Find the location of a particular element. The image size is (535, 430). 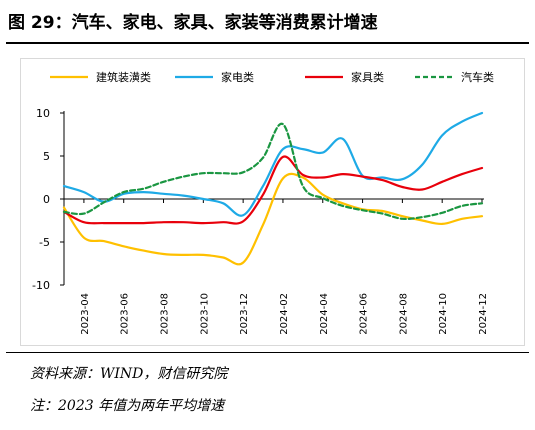

x-tick-label: 2023-06 is located at coordinates (125, 314).